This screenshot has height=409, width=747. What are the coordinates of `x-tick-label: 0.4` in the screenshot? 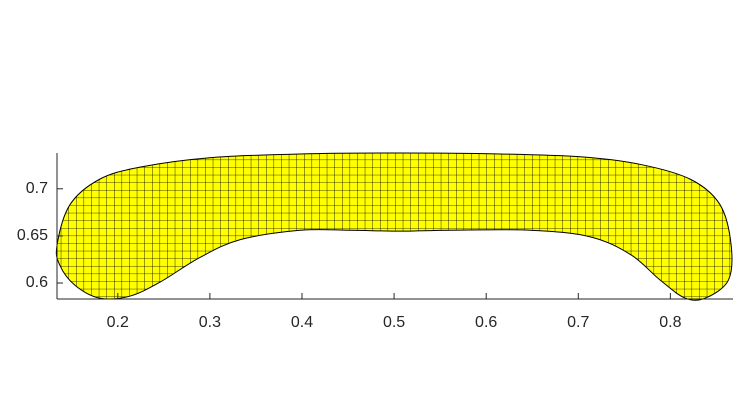 It's located at (302, 322).